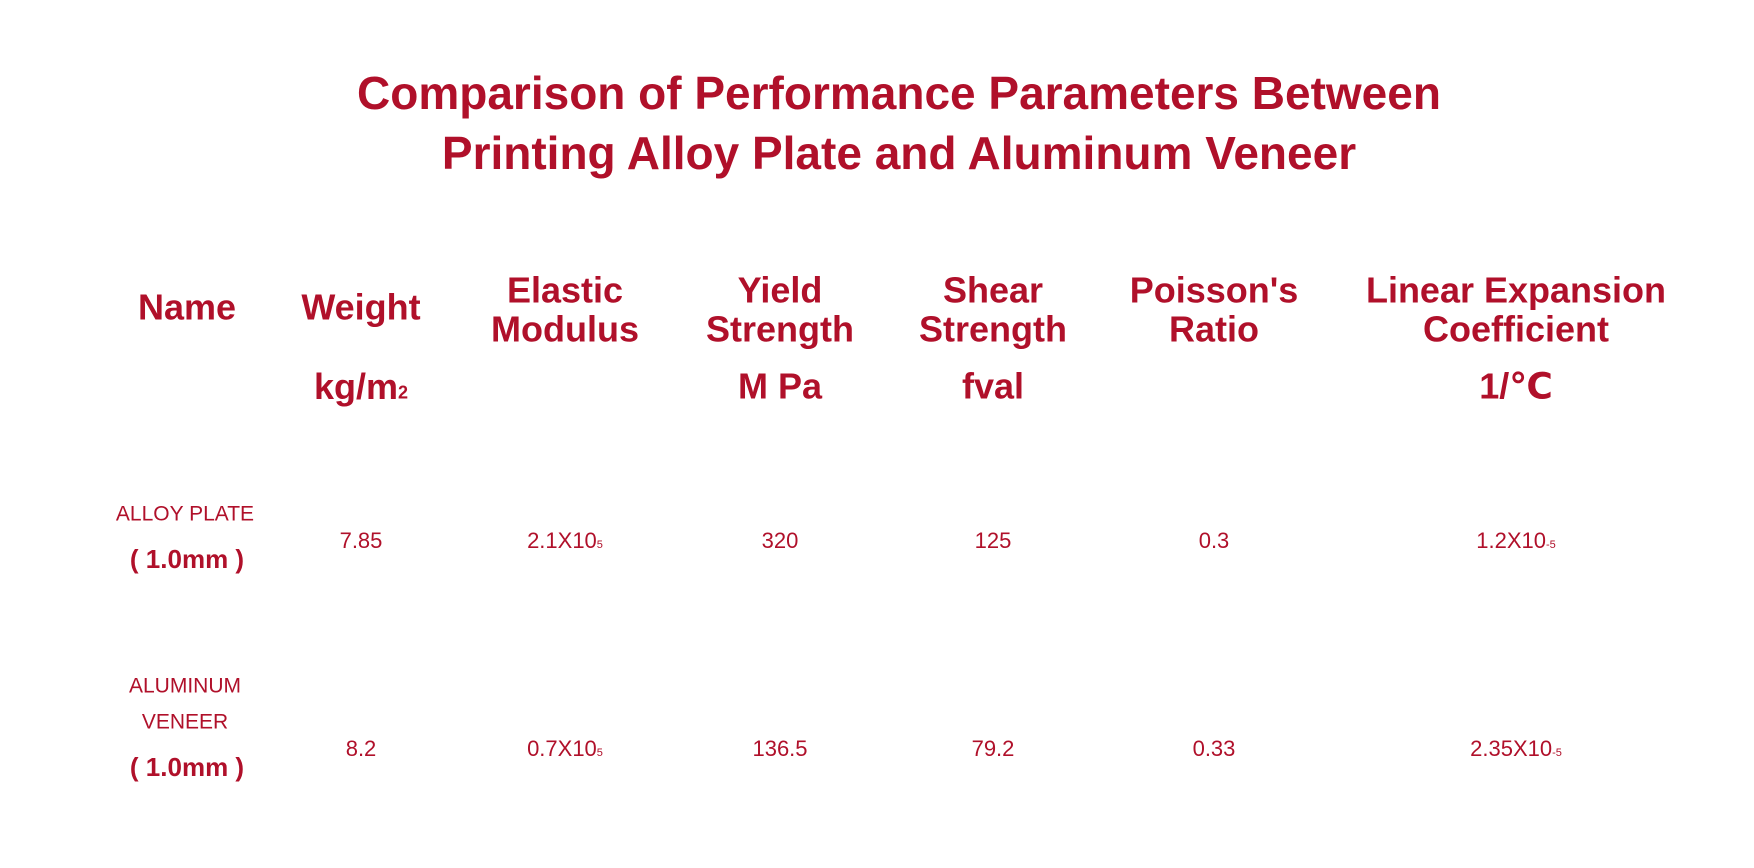 This screenshot has width=1754, height=868. Describe the element at coordinates (899, 153) in the screenshot. I see `title-line: Printing Alloy Plate and Aluminum Veneer` at that location.